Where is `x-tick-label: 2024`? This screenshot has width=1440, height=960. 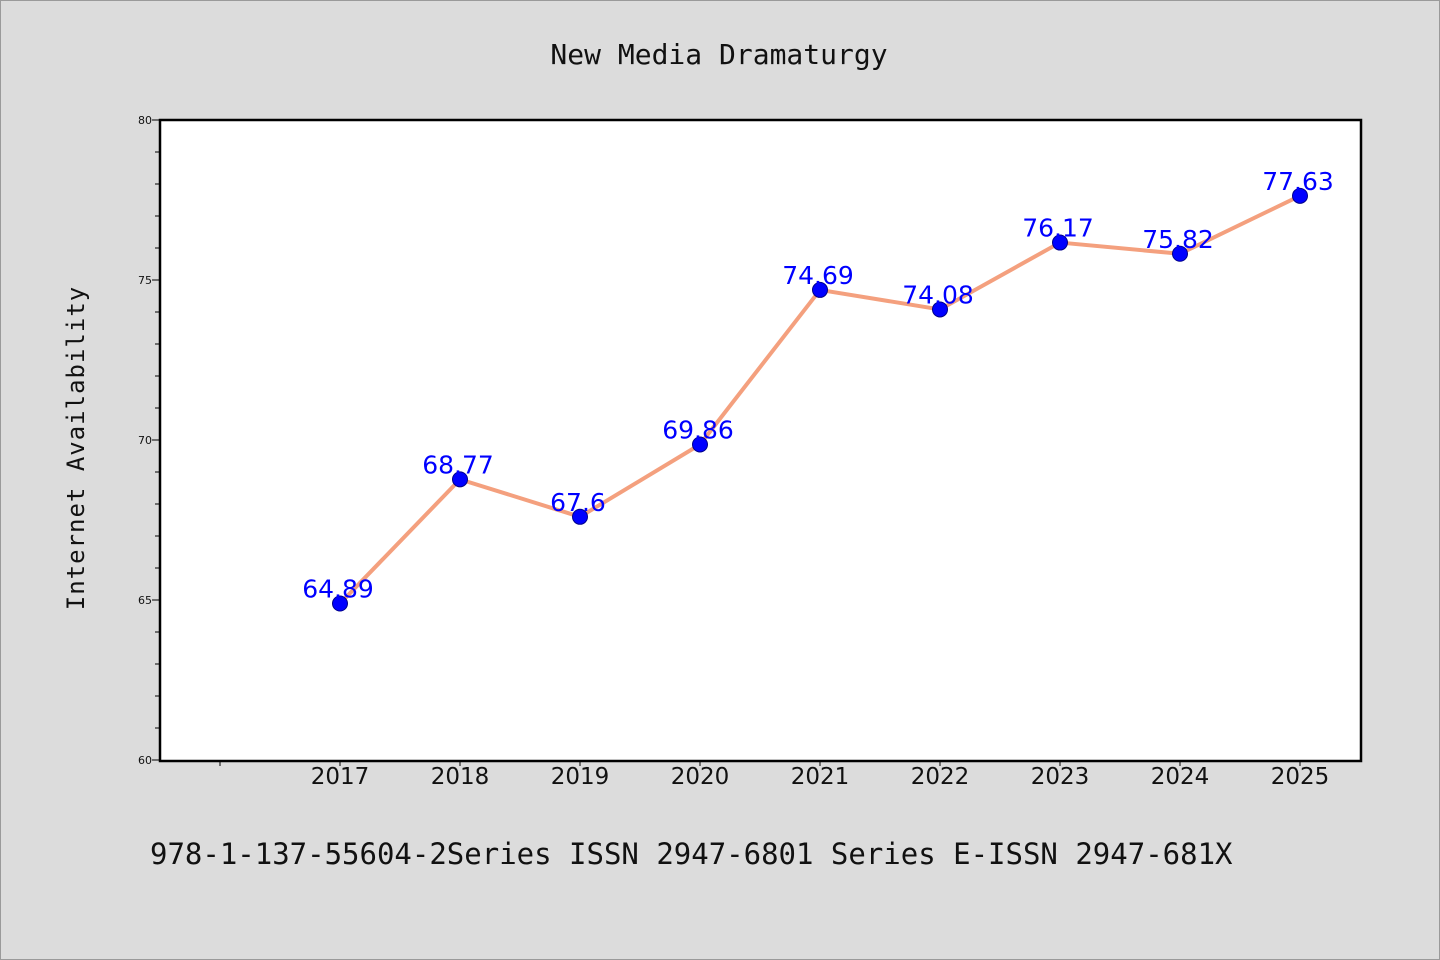 x-tick-label: 2024 is located at coordinates (1180, 777).